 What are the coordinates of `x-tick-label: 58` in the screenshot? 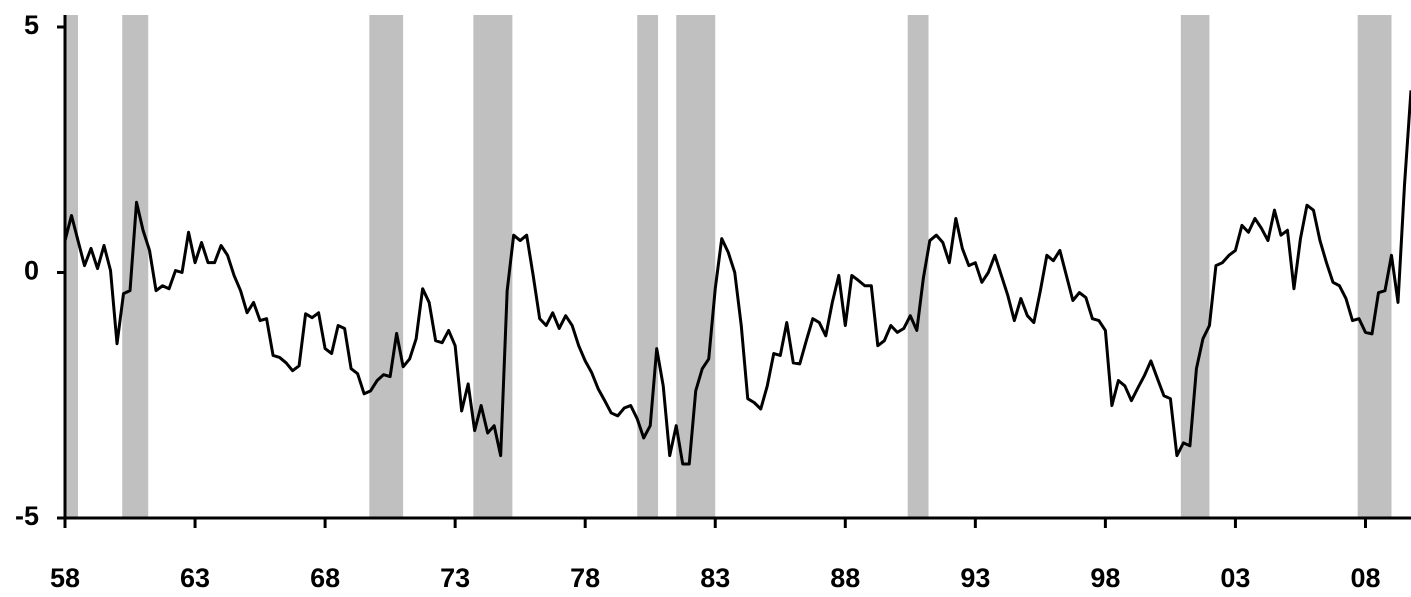 It's located at (65, 578).